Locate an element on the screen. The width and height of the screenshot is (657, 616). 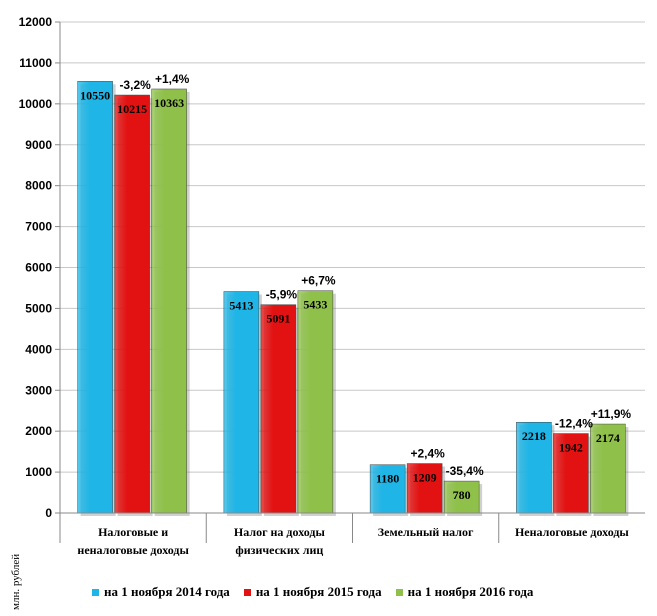
y-tick-label: 7000 is located at coordinates (38, 227).